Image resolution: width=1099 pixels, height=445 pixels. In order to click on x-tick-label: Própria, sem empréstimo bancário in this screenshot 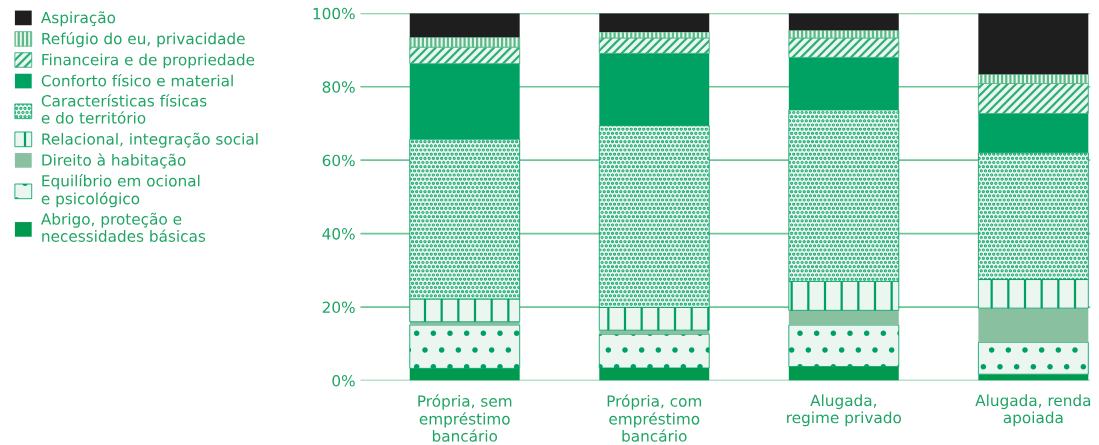, I will do `click(465, 418)`.